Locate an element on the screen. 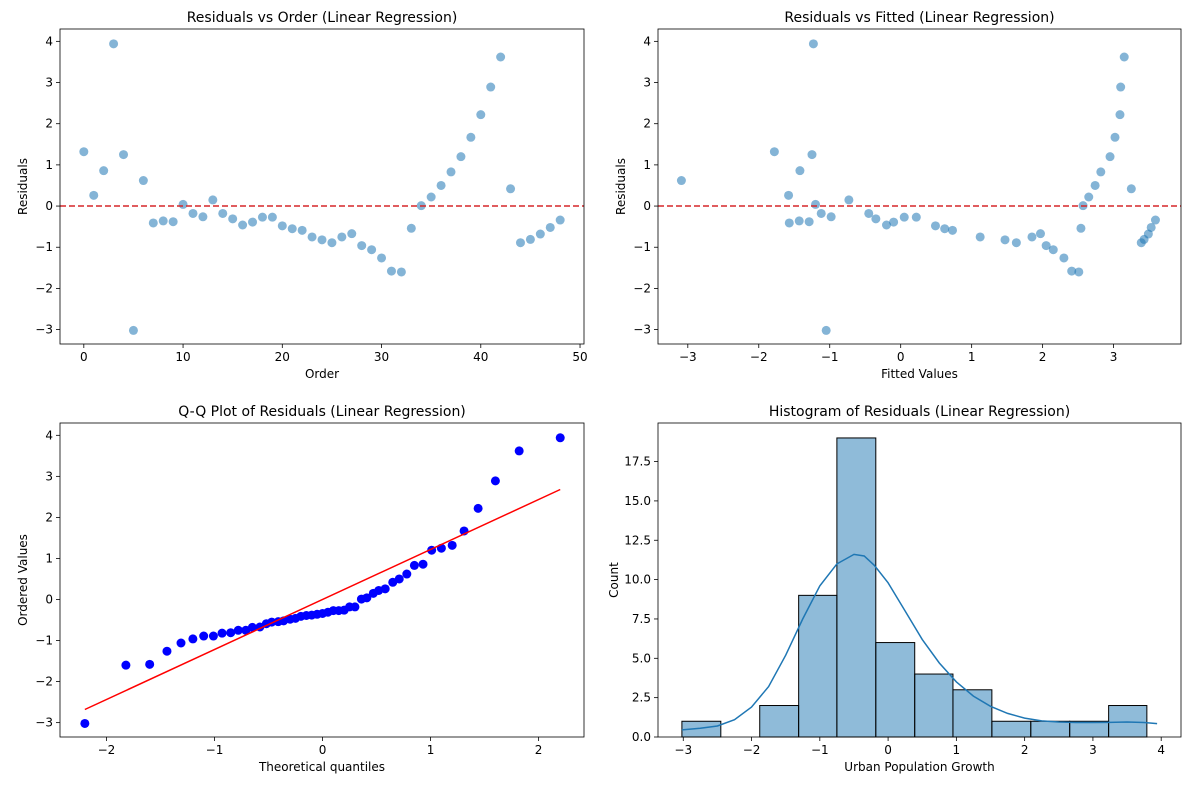  y-axis-label: Ordered Values is located at coordinates (23, 580).